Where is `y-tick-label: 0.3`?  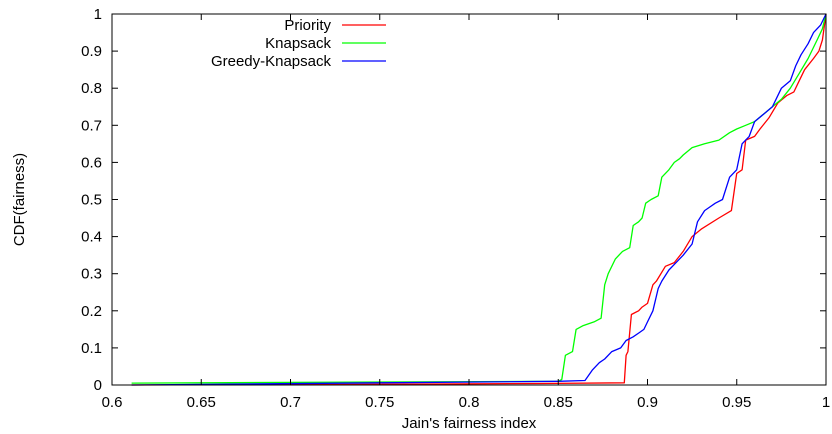 y-tick-label: 0.3 is located at coordinates (91, 274).